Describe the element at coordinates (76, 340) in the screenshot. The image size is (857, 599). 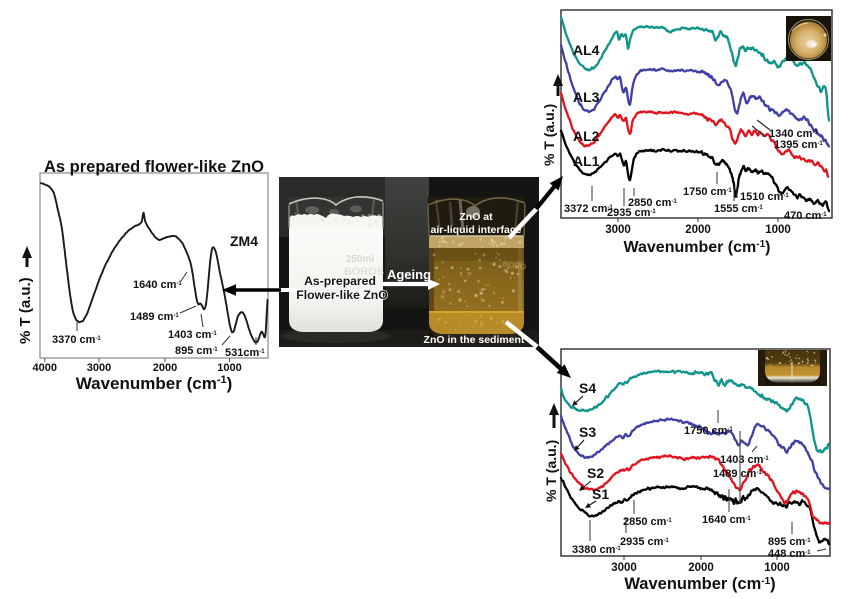
I see `svg-text: 3370 cm-1` at that location.